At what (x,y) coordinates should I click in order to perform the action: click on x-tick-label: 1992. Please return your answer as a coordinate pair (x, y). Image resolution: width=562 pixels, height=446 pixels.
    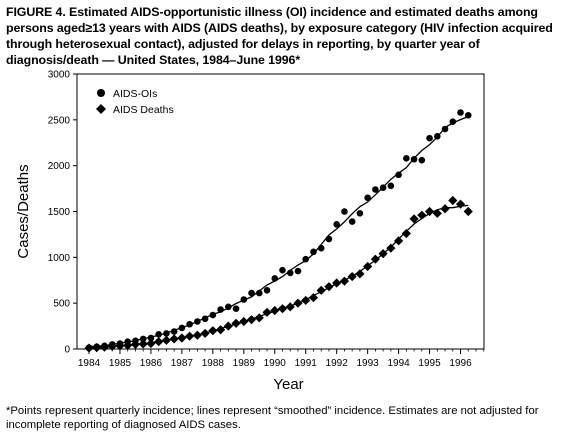
    Looking at the image, I should click on (337, 363).